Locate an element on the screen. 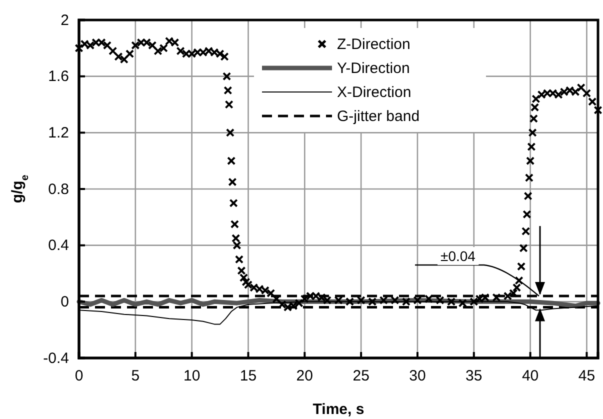  x-tick-label: 15 is located at coordinates (248, 376).